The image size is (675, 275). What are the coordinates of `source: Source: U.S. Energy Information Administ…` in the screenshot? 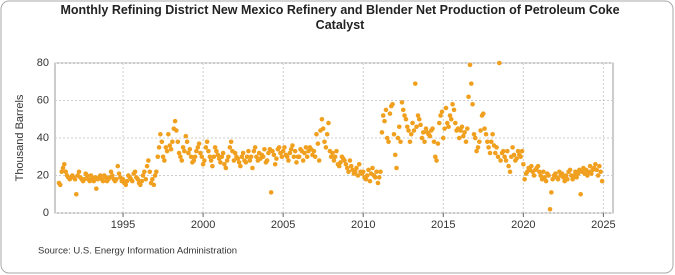 It's located at (137, 251).